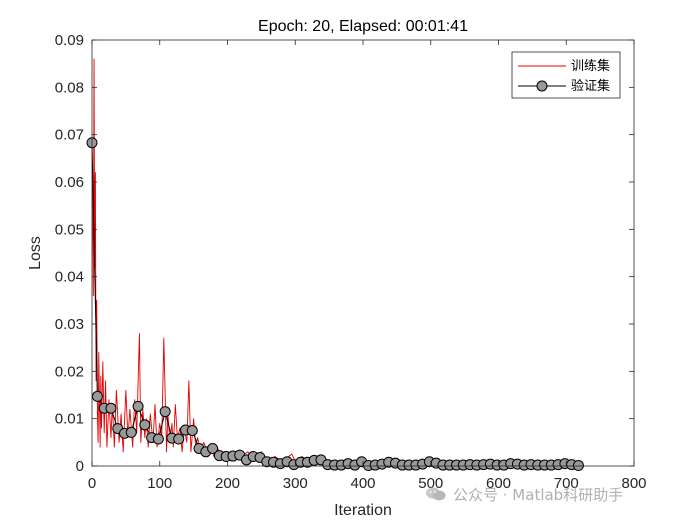 The height and width of the screenshot is (525, 700). I want to click on x-tick-label: 500, so click(430, 483).